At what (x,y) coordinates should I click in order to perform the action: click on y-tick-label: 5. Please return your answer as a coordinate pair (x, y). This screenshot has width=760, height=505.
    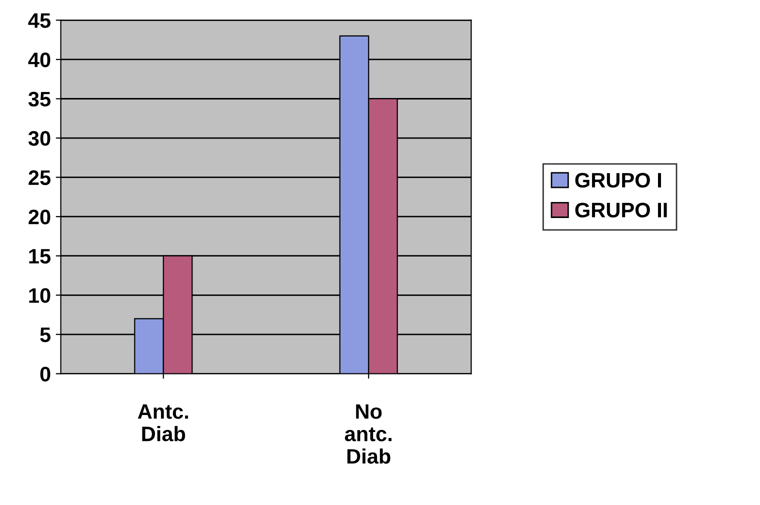
    Looking at the image, I should click on (45, 335).